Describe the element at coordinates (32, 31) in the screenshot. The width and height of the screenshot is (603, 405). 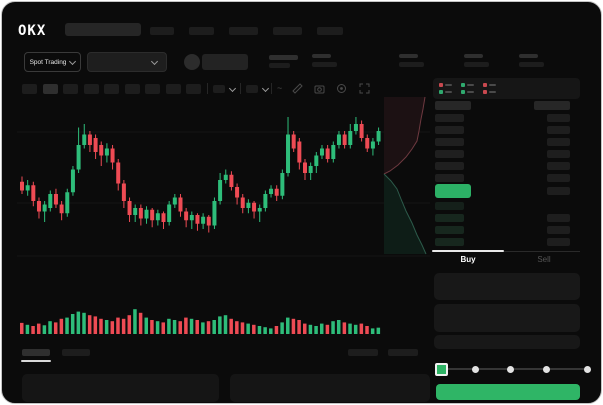
I see `okx-logo: OKX` at that location.